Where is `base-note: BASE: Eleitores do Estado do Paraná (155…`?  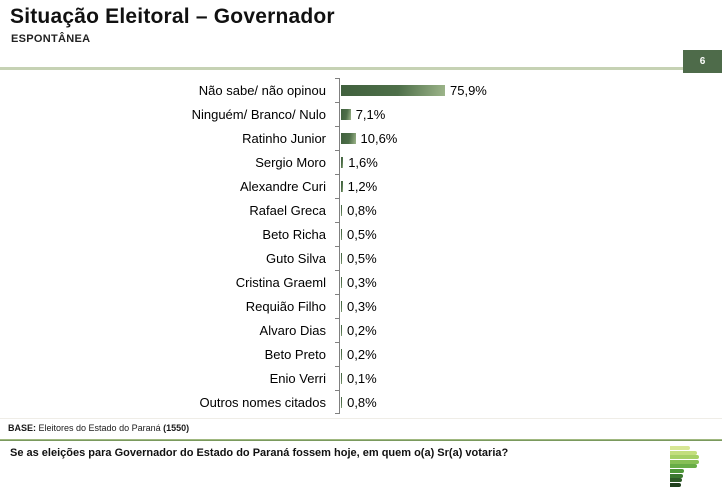
base-note: BASE: Eleitores do Estado do Paraná (155… is located at coordinates (98, 428).